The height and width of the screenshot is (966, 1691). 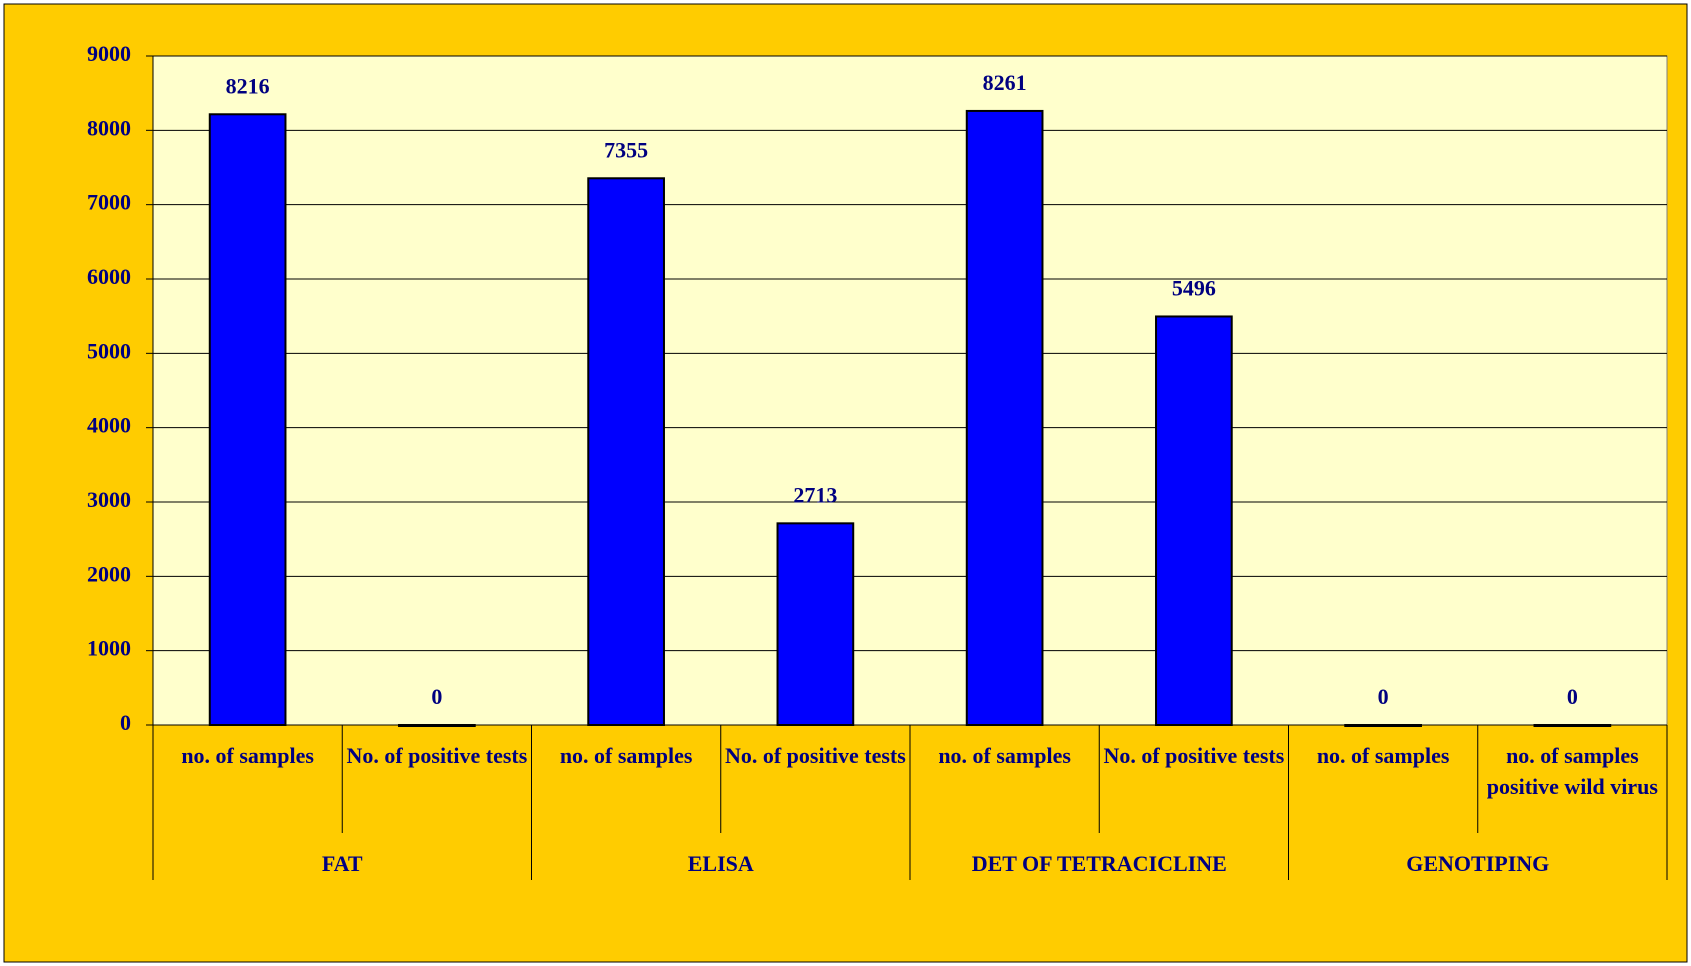 I want to click on group-label: ELISA, so click(x=720, y=863).